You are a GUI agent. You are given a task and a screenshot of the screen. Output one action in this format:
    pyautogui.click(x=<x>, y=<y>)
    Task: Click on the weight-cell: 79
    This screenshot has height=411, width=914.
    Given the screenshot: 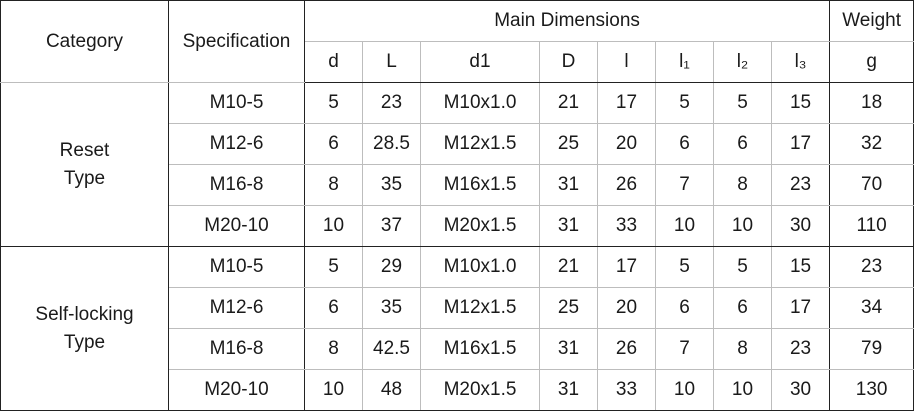 What is the action you would take?
    pyautogui.click(x=871, y=349)
    